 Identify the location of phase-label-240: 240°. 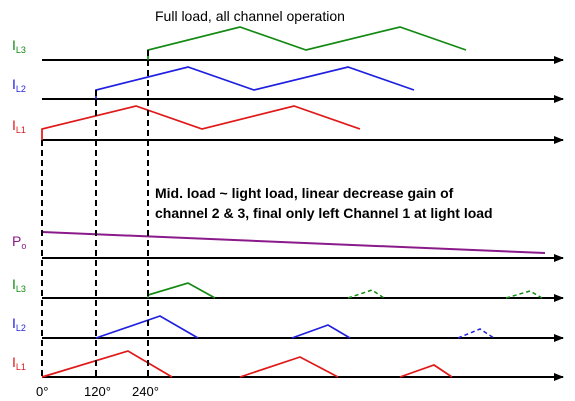
(145, 391).